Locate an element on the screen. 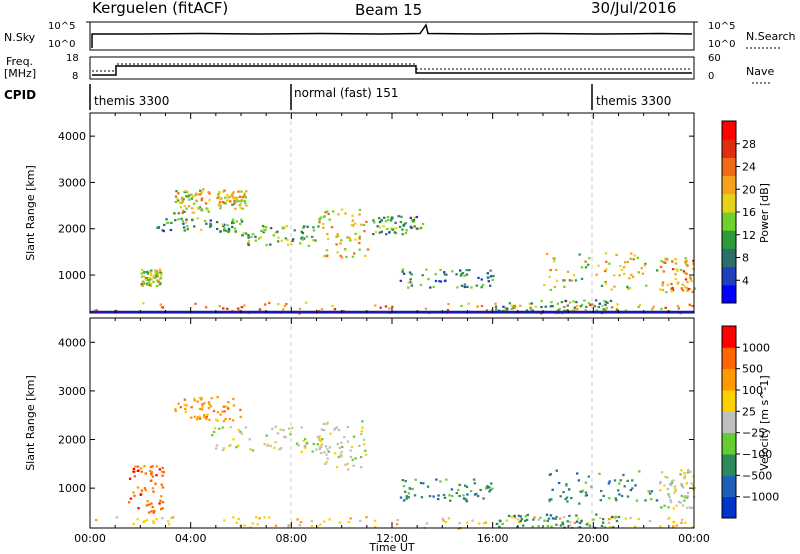  colorbar-tick-label: 12 is located at coordinates (749, 235).